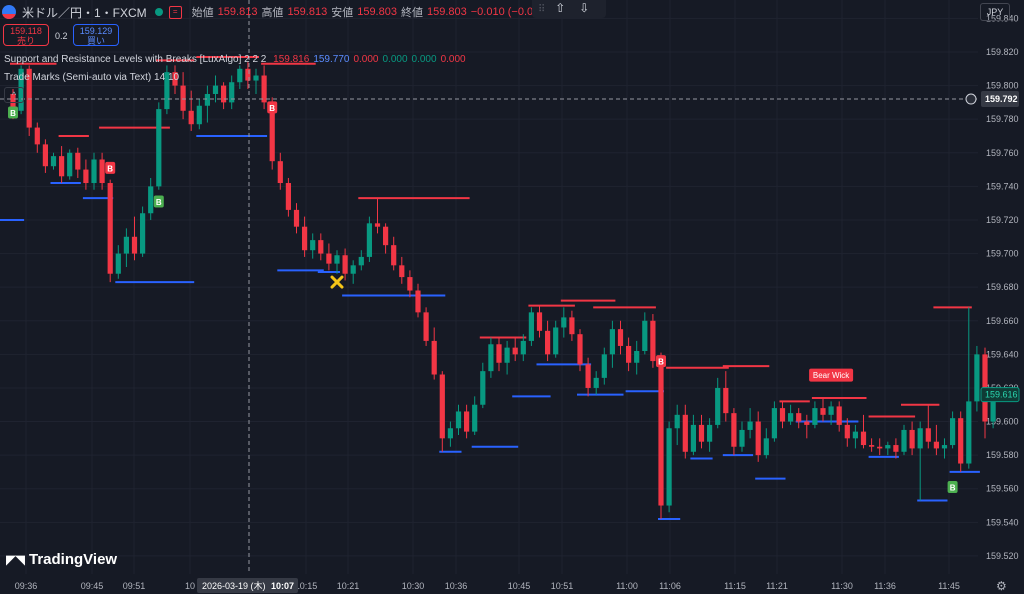 The image size is (1024, 594). I want to click on symbol-title: 米ドル／円・1・FXCM, so click(84, 12).